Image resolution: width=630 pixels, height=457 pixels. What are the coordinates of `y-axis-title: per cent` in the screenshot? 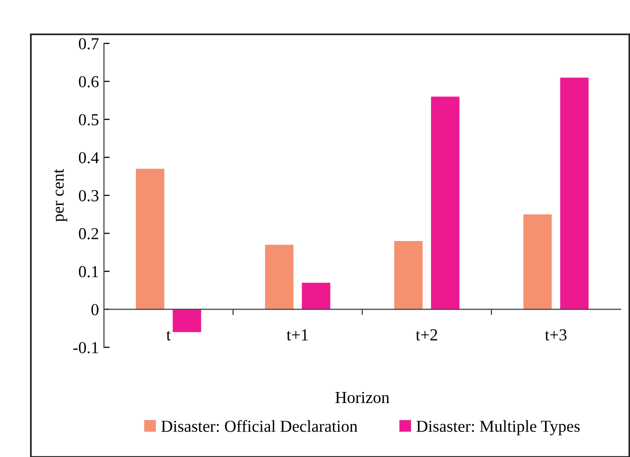 It's located at (61, 195).